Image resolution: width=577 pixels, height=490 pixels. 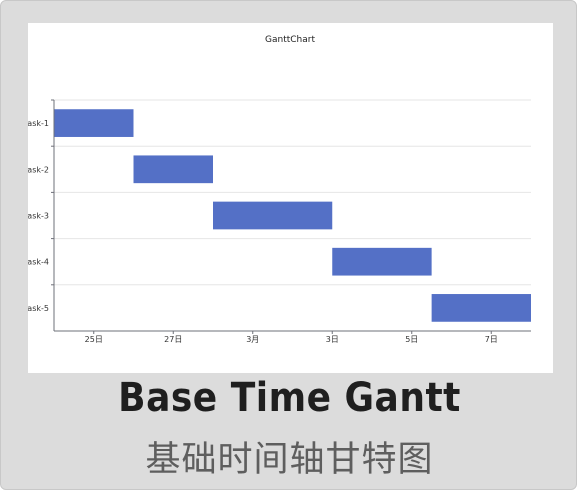 I want to click on x-tick-label: 3月, so click(x=252, y=339).